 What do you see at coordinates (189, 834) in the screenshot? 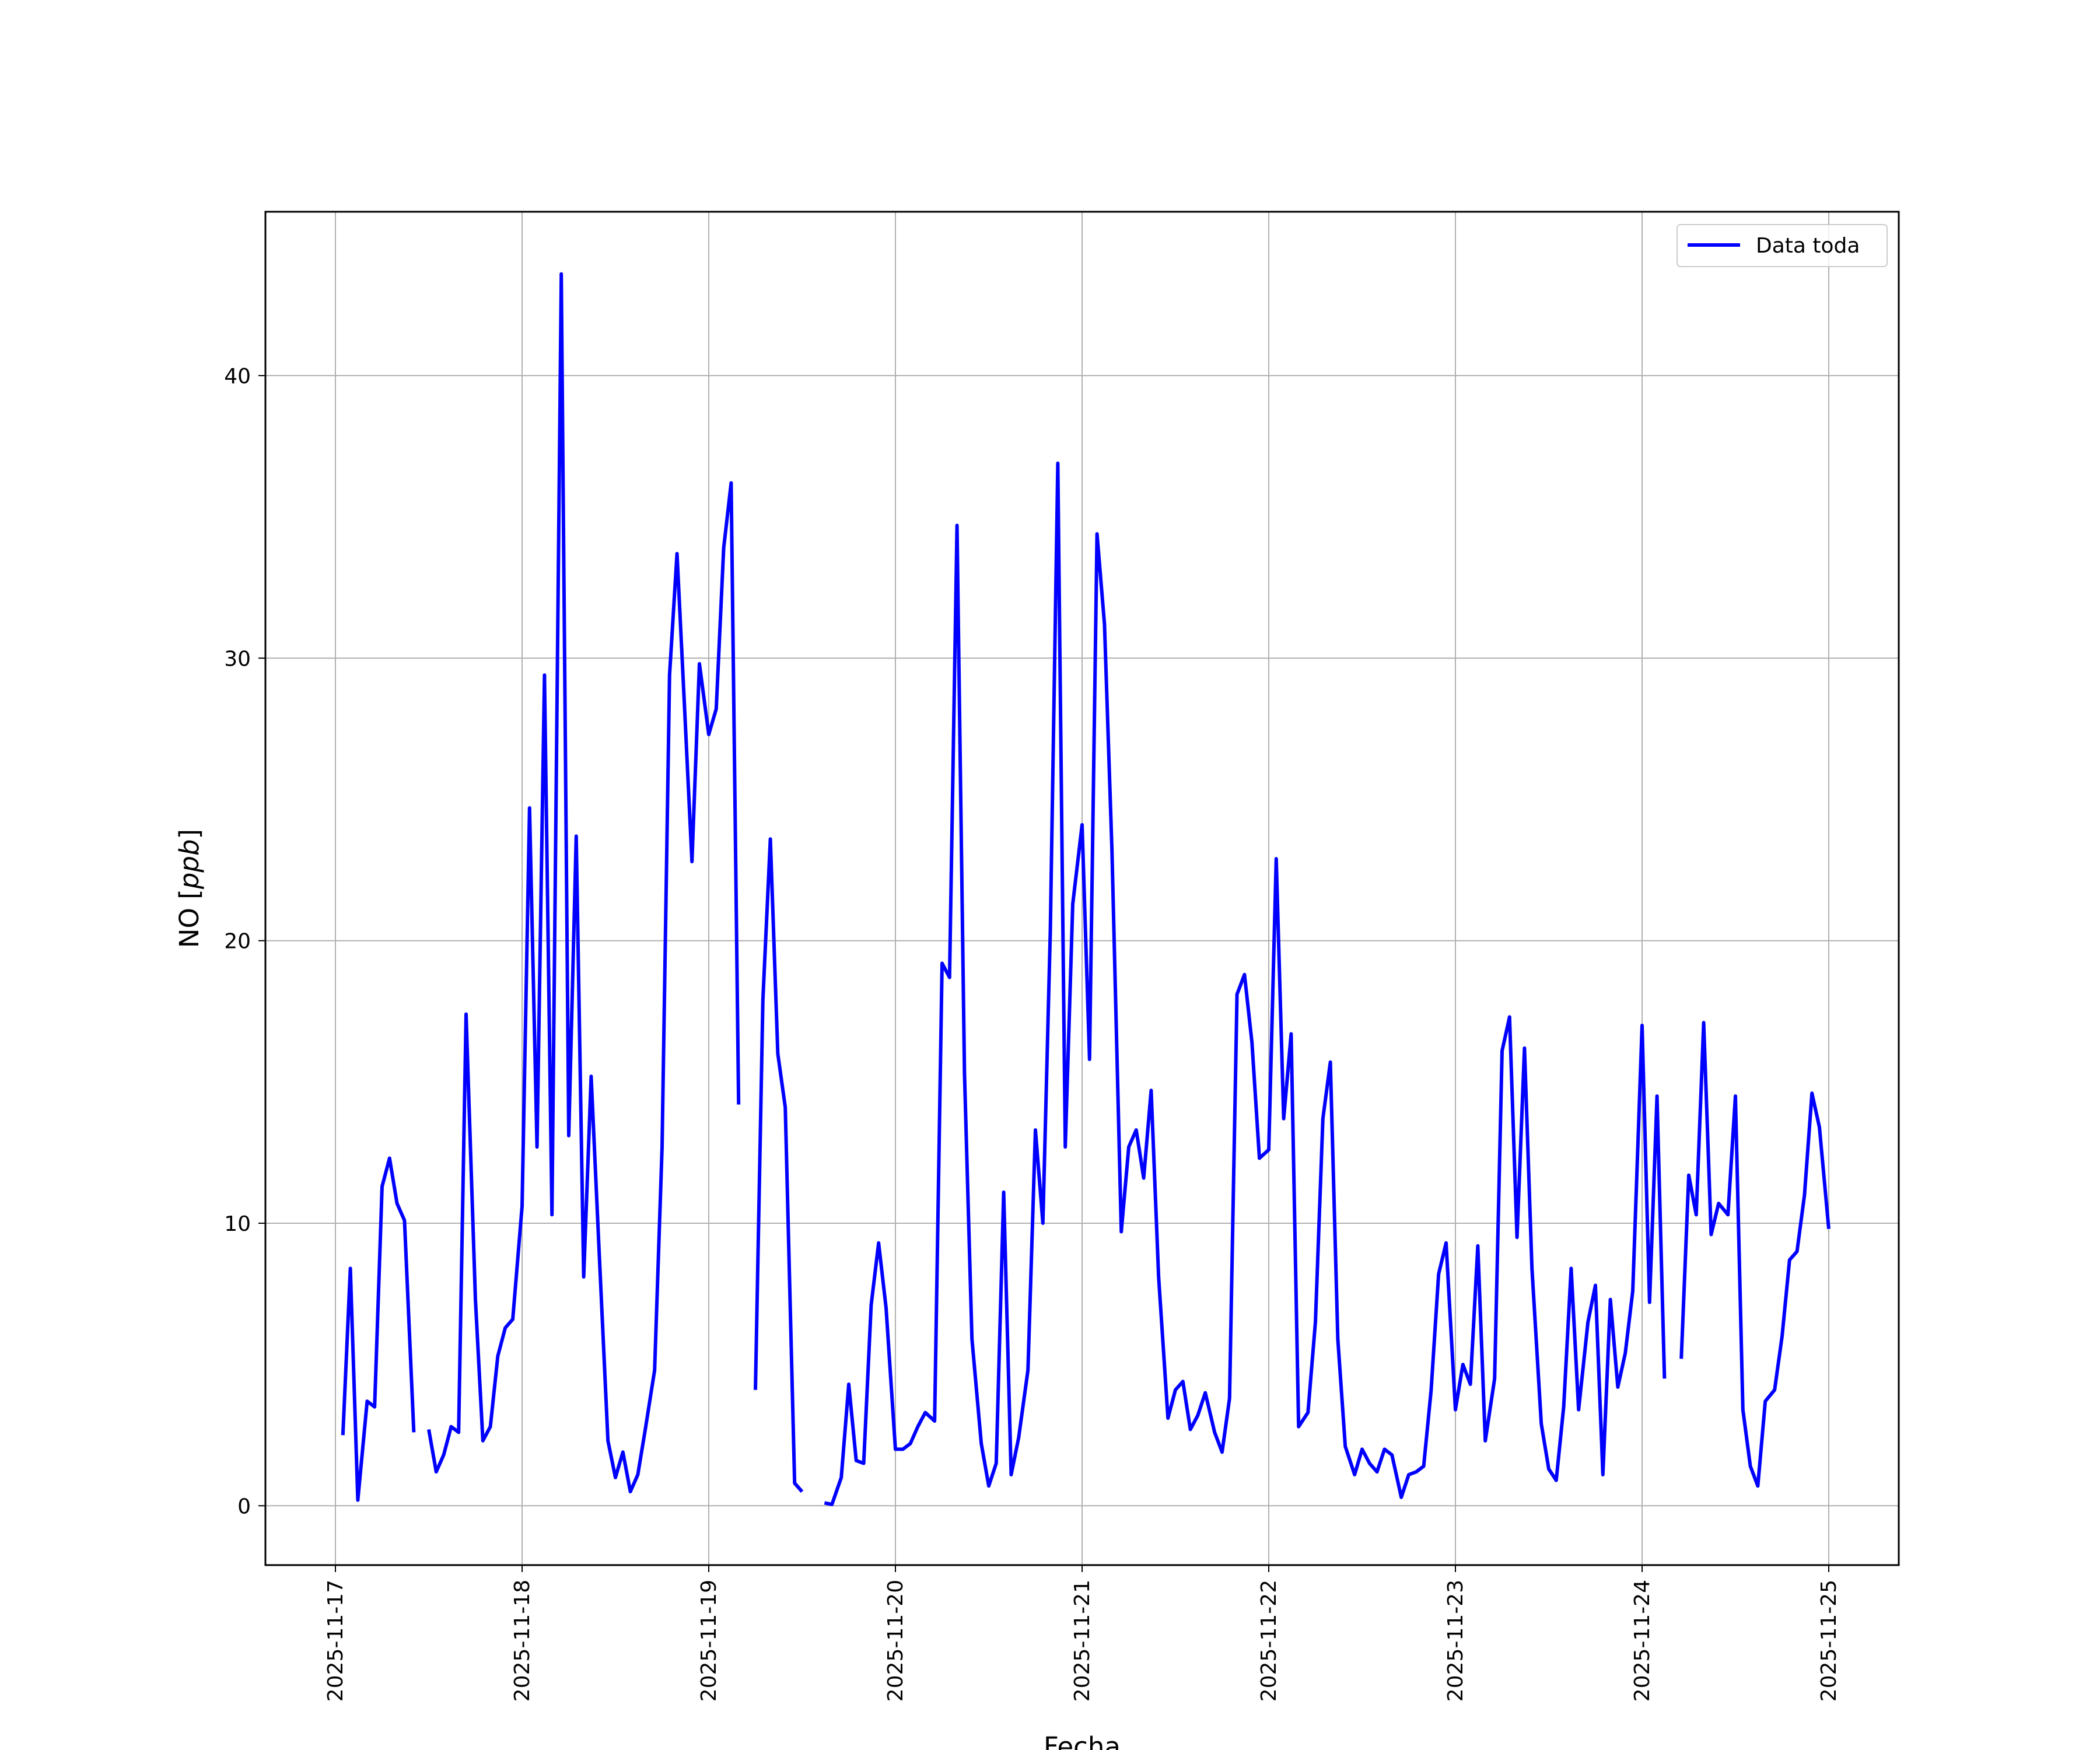
I see `y-axis-label-close: ]` at bounding box center [189, 834].